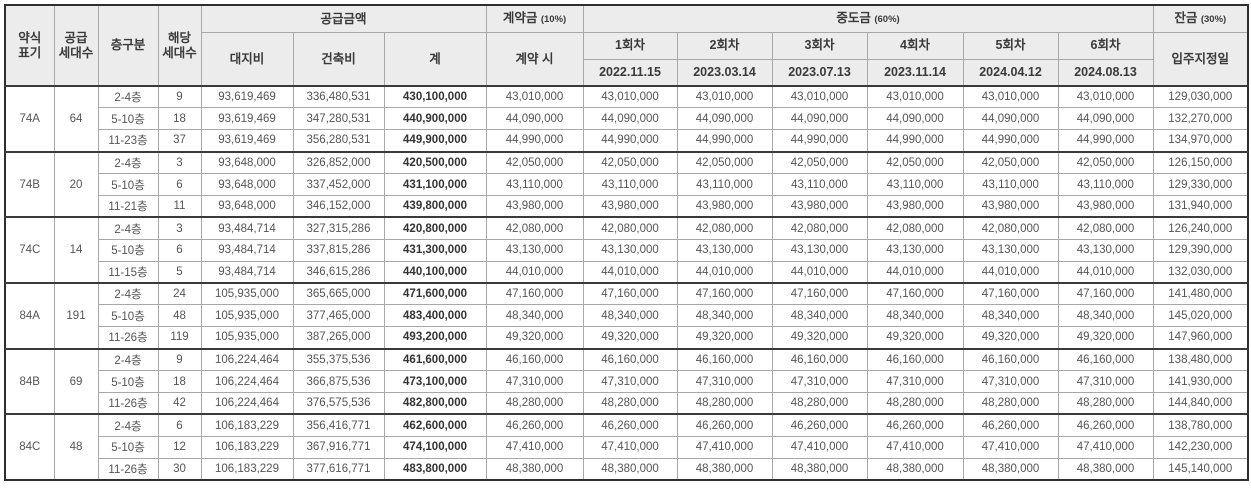  Describe the element at coordinates (338, 381) in the screenshot. I see `cell-construction-cost: 366,875,536` at that location.